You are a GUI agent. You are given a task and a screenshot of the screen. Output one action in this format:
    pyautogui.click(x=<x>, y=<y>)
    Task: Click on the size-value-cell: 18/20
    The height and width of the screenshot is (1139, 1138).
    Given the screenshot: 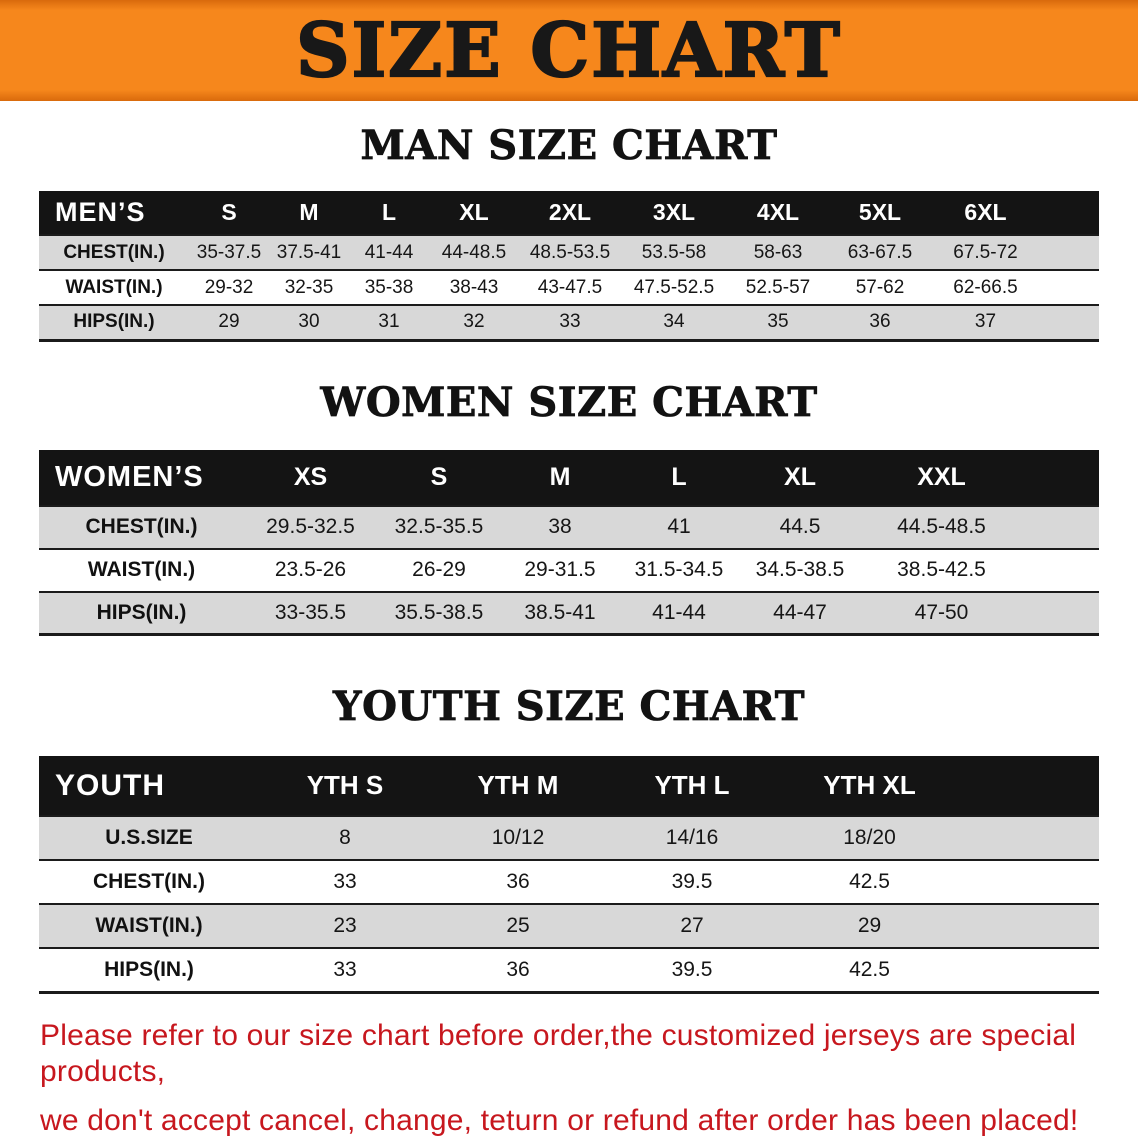 What is the action you would take?
    pyautogui.click(x=869, y=837)
    